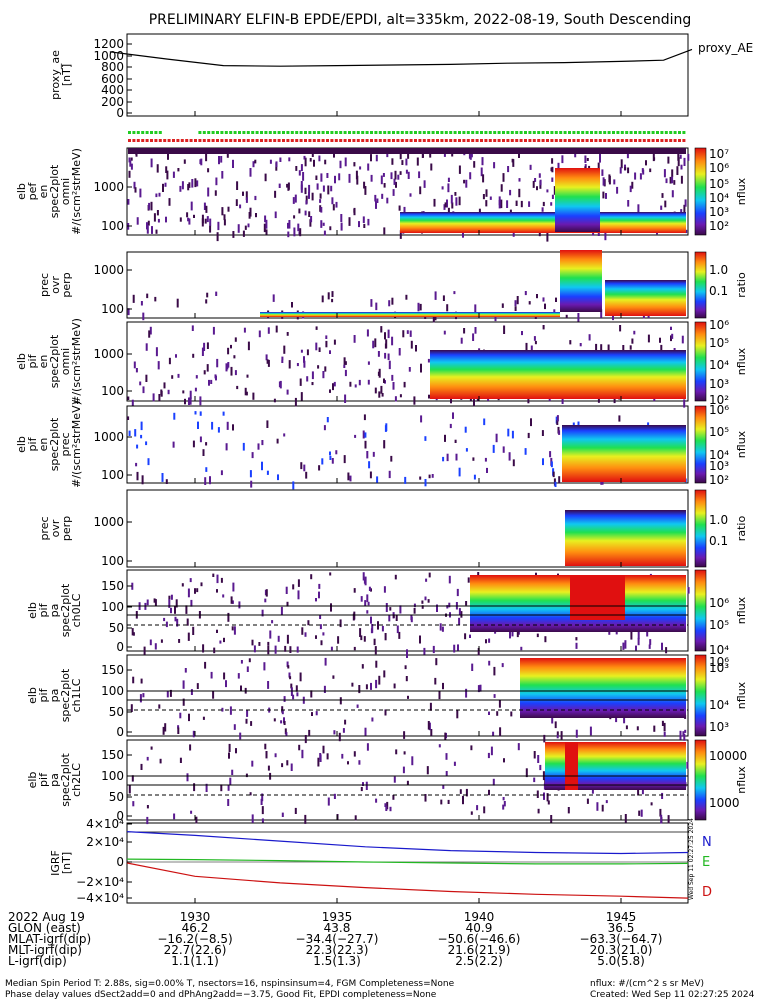 The width and height of the screenshot is (775, 1000). I want to click on ylabel-pa1: pa, so click(54, 696).